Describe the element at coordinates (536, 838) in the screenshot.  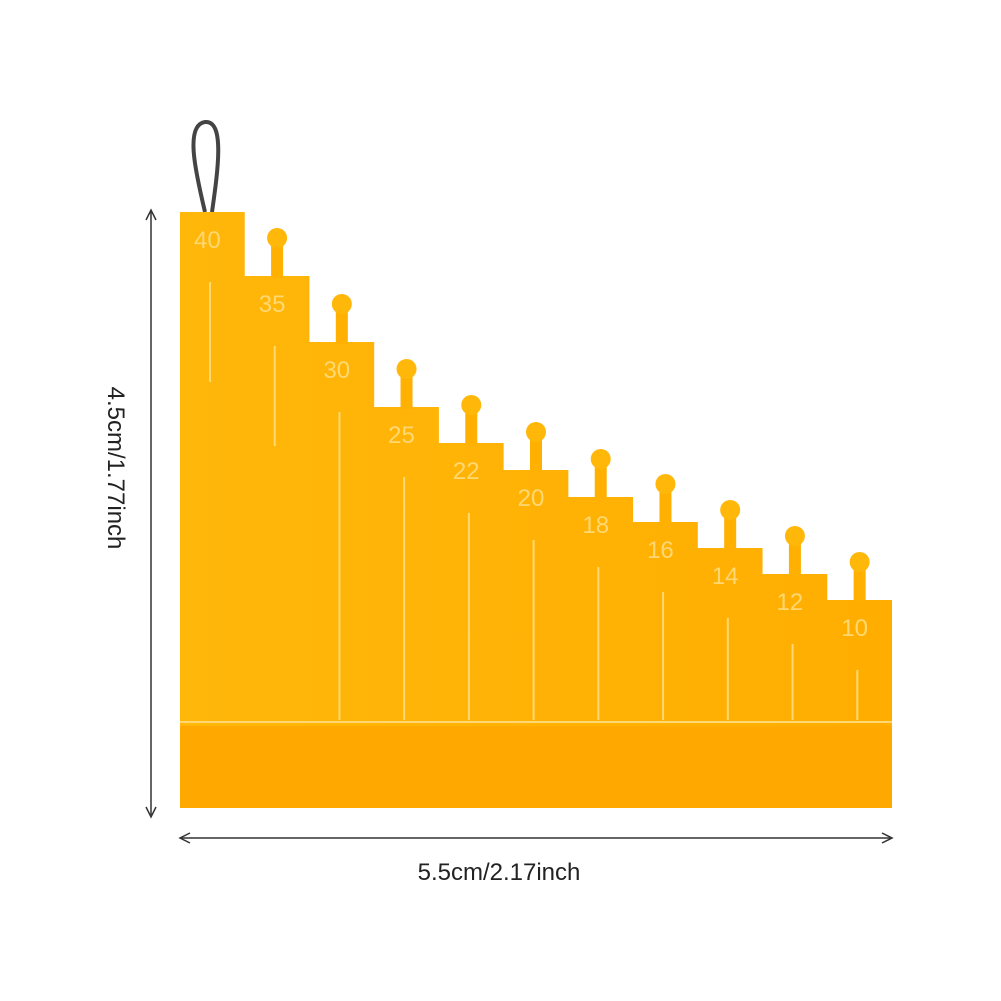
I see `width-arrowheads` at that location.